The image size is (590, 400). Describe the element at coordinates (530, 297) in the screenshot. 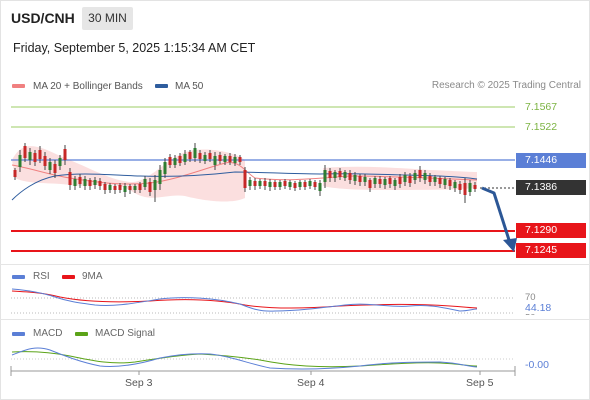

I see `rsi-70-label: 70` at that location.